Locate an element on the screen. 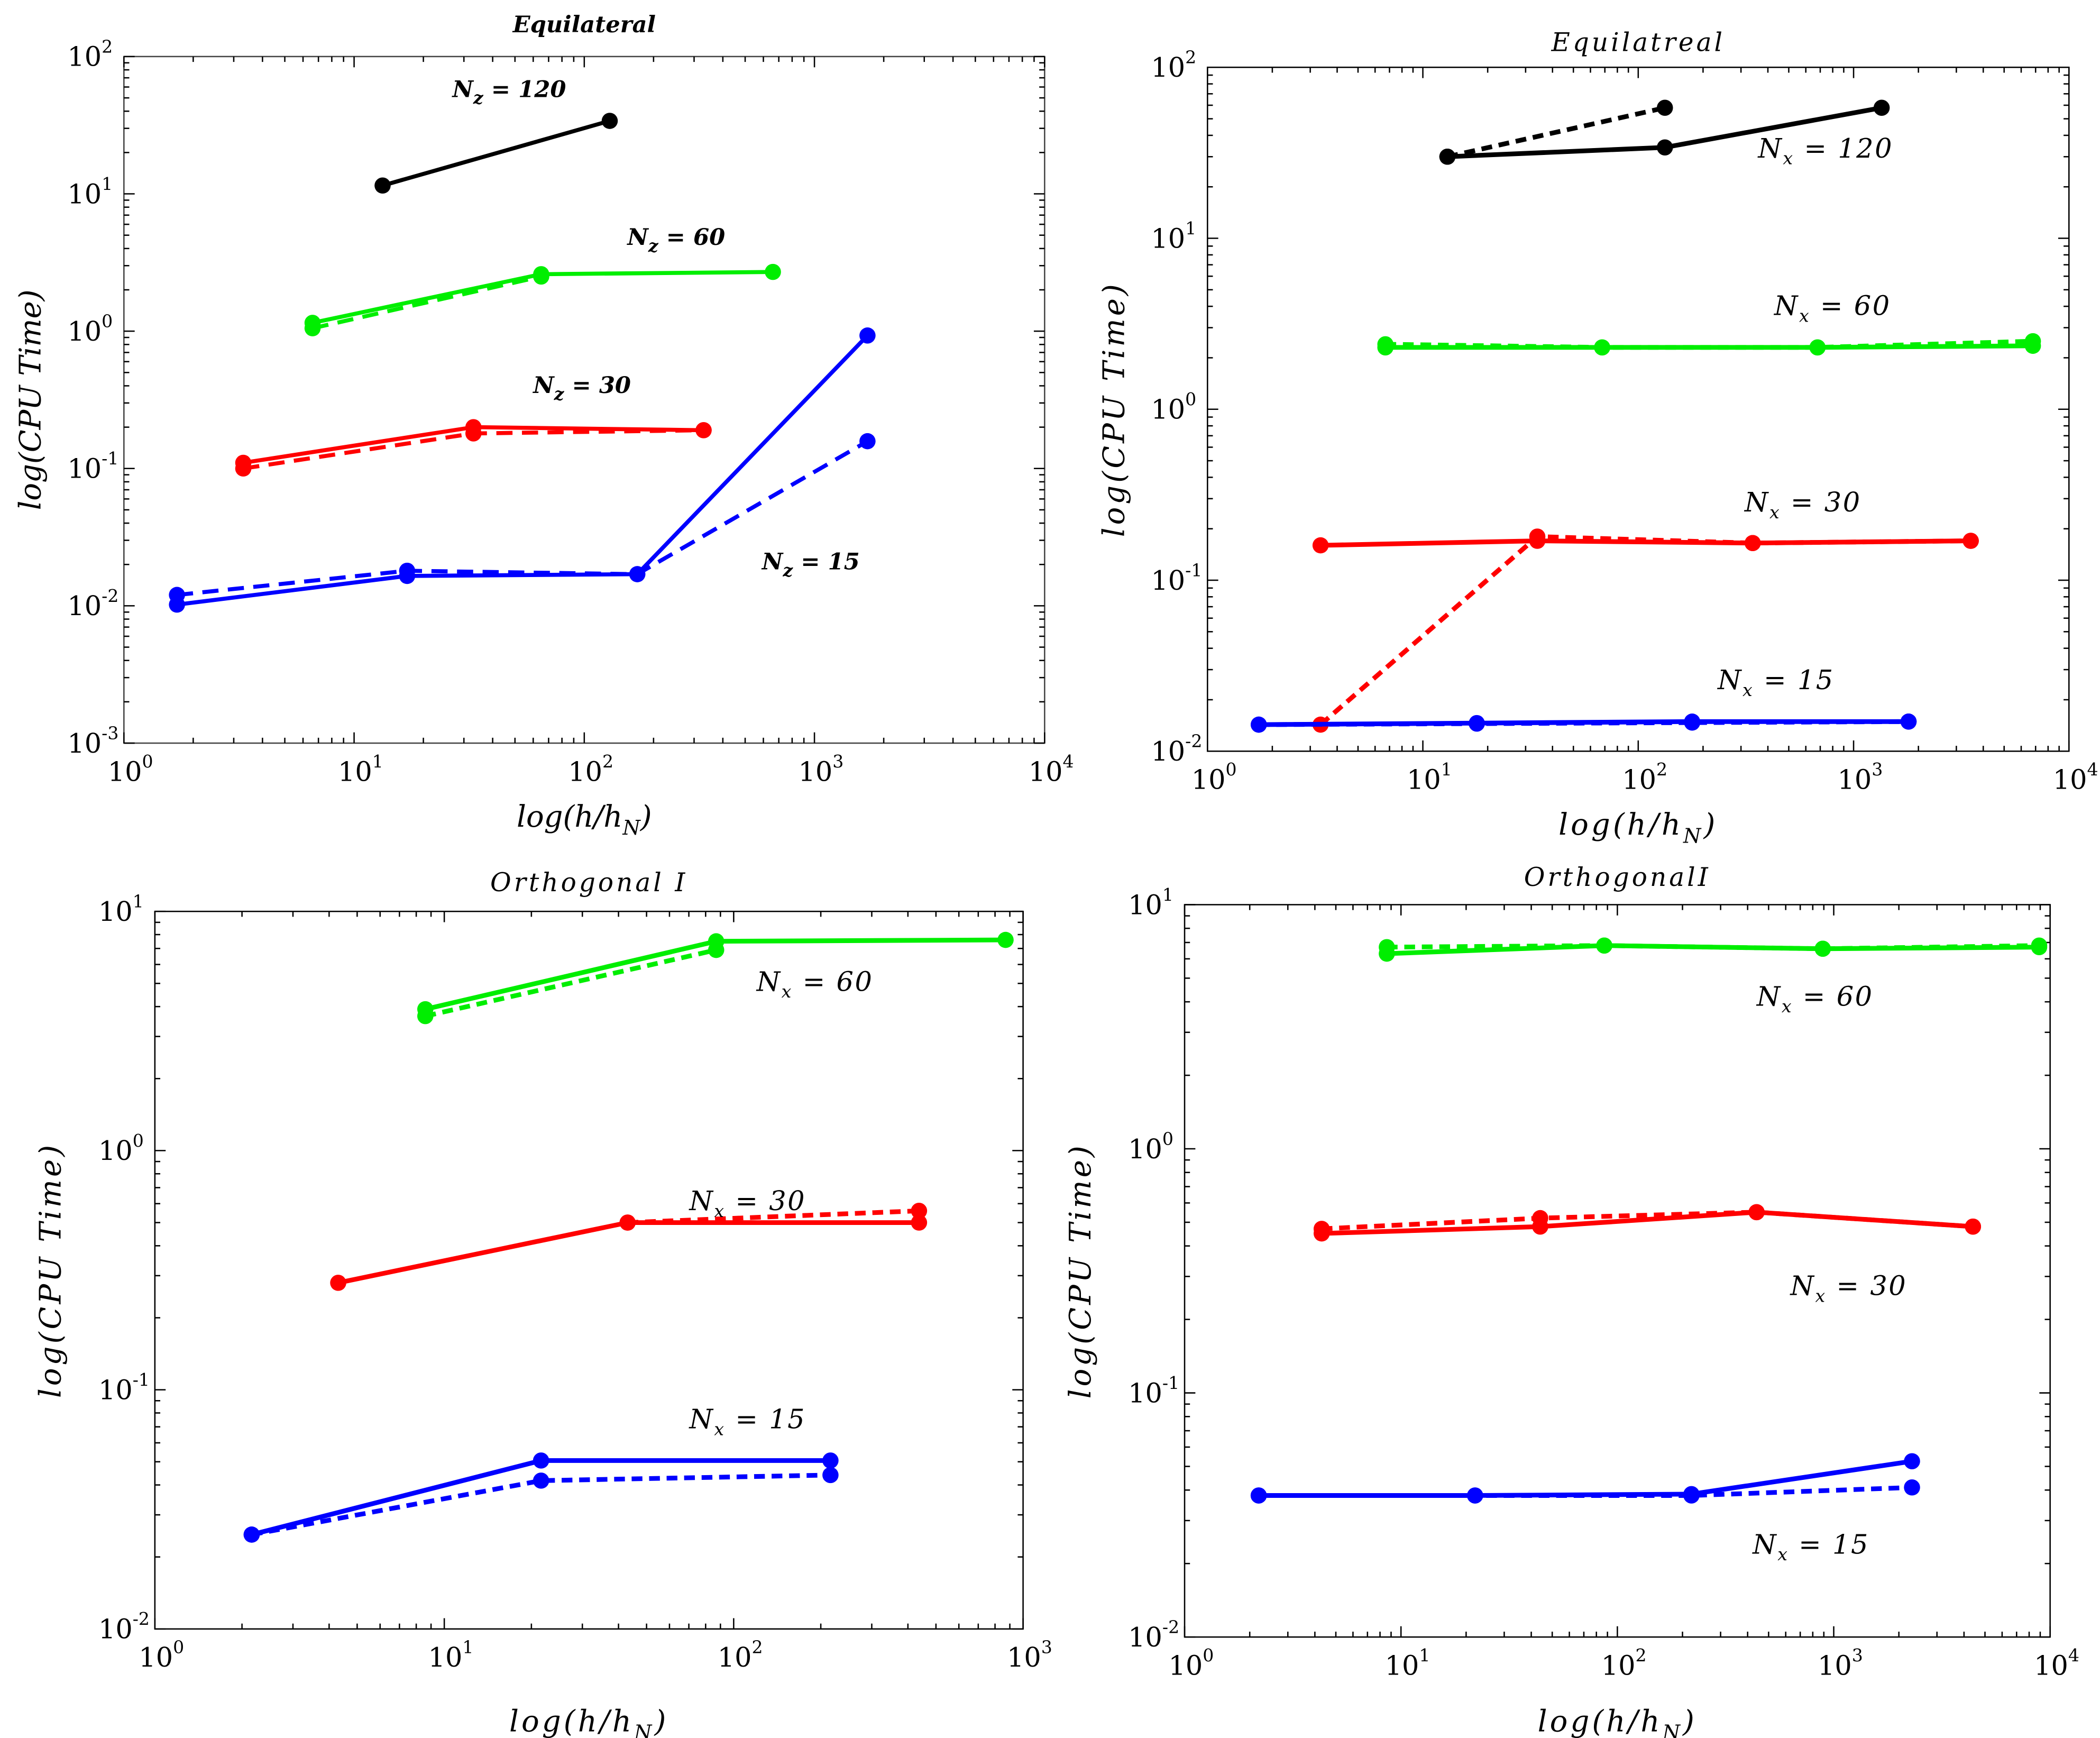  y-axis-label: log(CPU Time) is located at coordinates (51, 1270).